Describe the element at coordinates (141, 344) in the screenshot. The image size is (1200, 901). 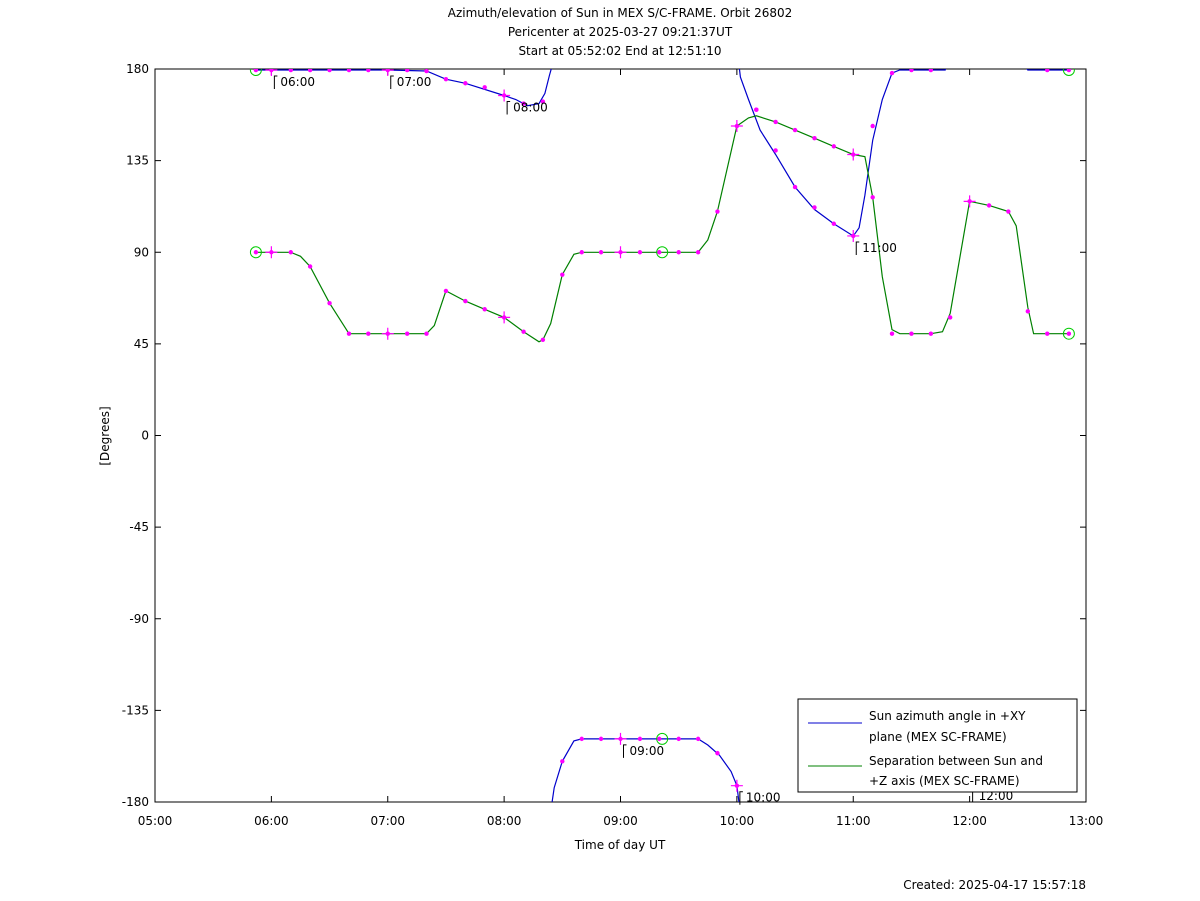
I see `y-tick-label: 45` at that location.